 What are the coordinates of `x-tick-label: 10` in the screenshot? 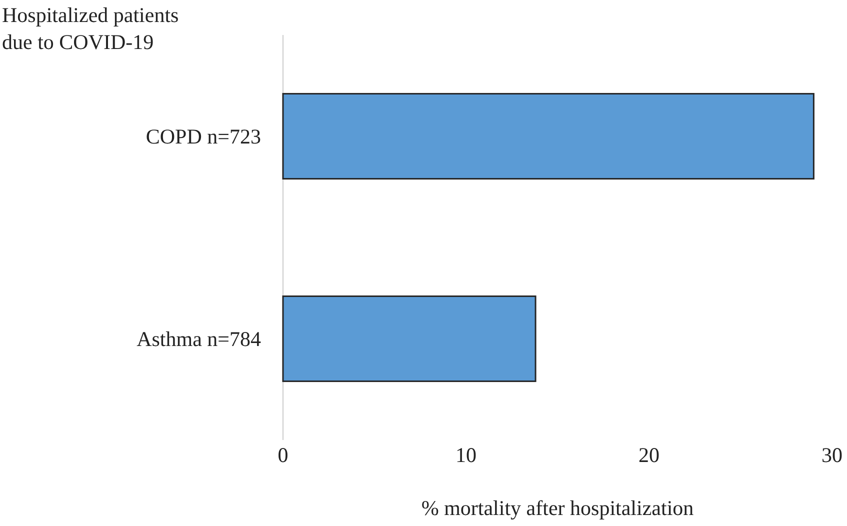 It's located at (466, 455).